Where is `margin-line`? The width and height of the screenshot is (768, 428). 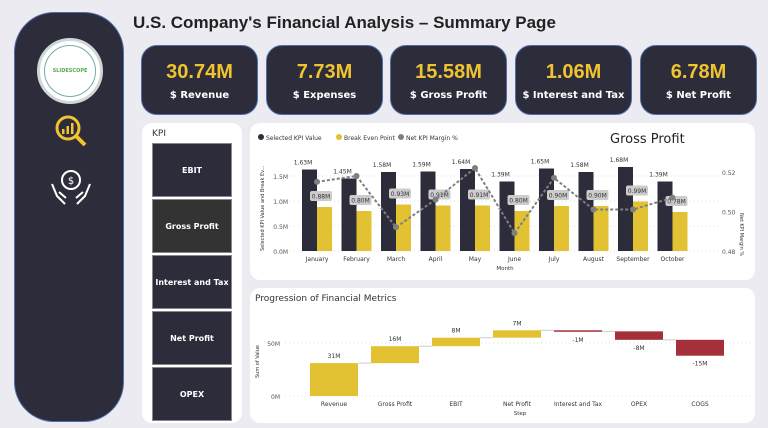 margin-line is located at coordinates (494, 201).